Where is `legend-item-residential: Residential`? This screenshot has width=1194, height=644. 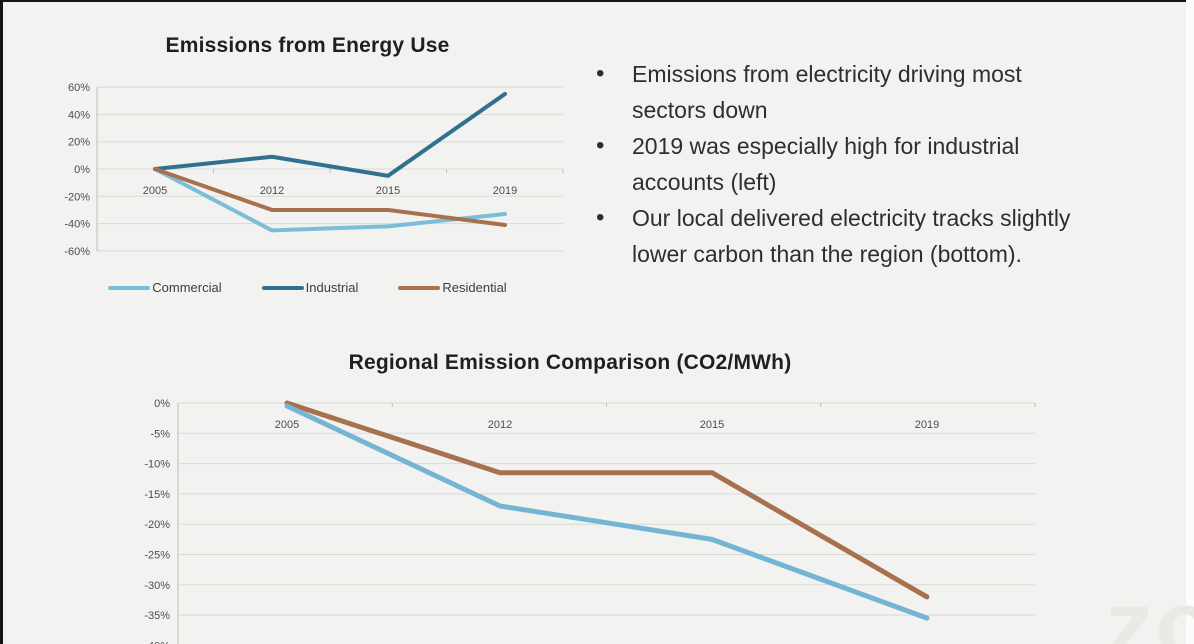
legend-item-residential: Residential is located at coordinates (452, 287).